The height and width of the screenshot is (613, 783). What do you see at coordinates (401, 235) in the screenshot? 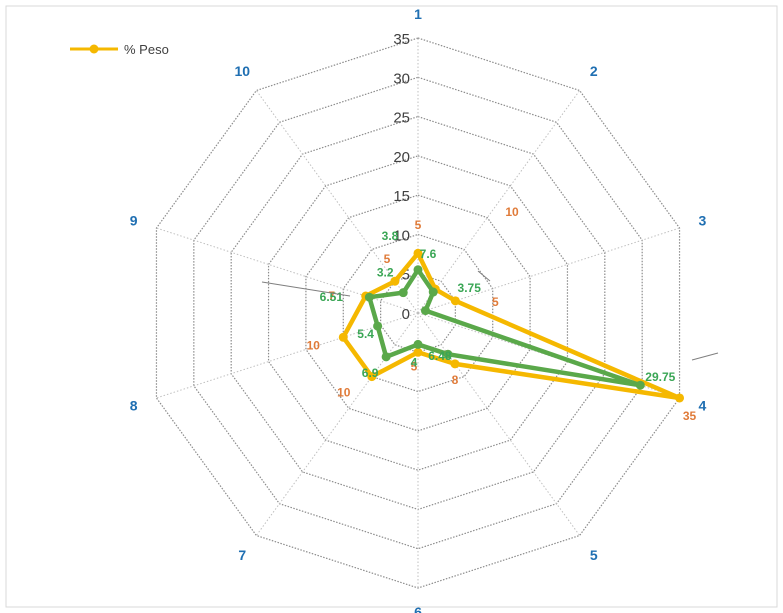
I see `tick-label: 10` at bounding box center [401, 235].